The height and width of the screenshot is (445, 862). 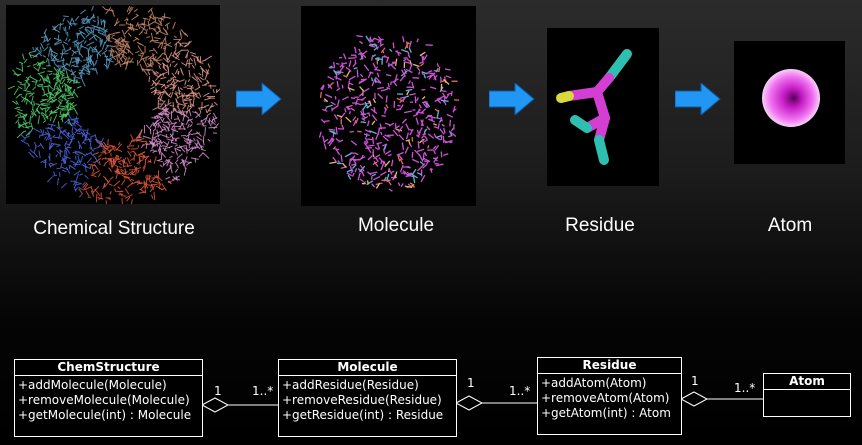 What do you see at coordinates (791, 98) in the screenshot?
I see `atom-sphere` at bounding box center [791, 98].